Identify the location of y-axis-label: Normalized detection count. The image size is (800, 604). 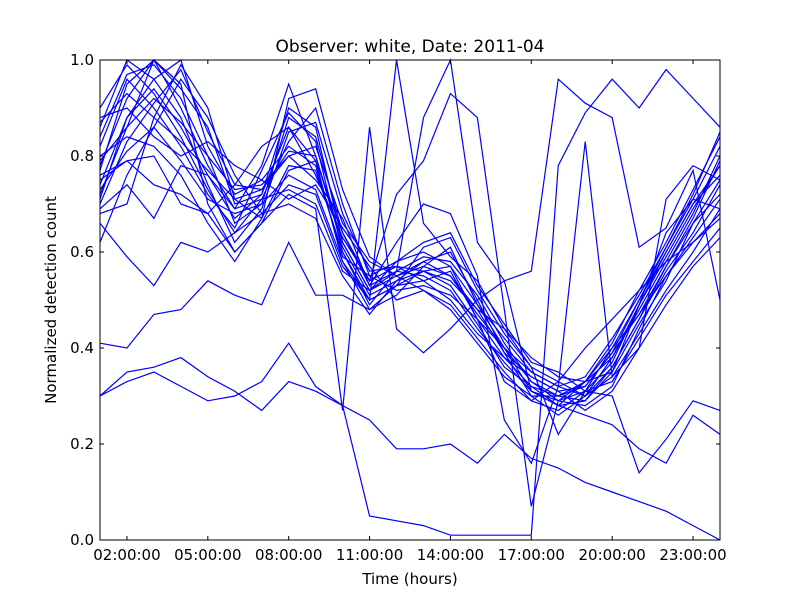
(51, 300).